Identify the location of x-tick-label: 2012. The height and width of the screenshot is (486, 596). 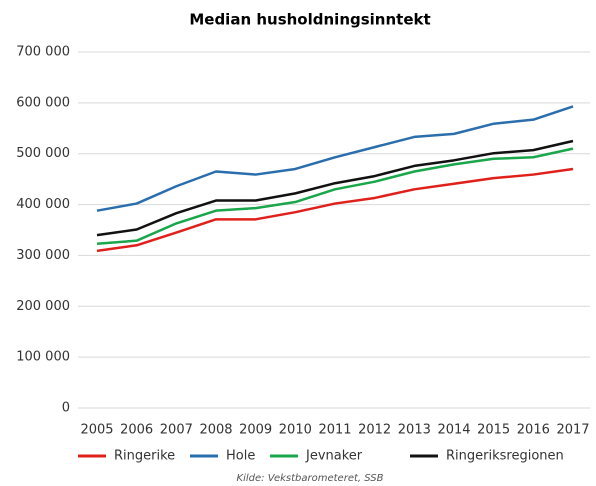
(374, 430).